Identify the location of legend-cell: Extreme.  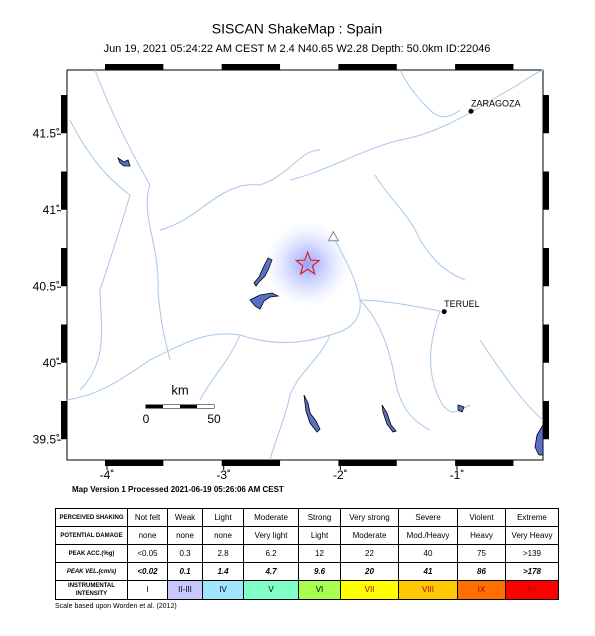
(532, 517).